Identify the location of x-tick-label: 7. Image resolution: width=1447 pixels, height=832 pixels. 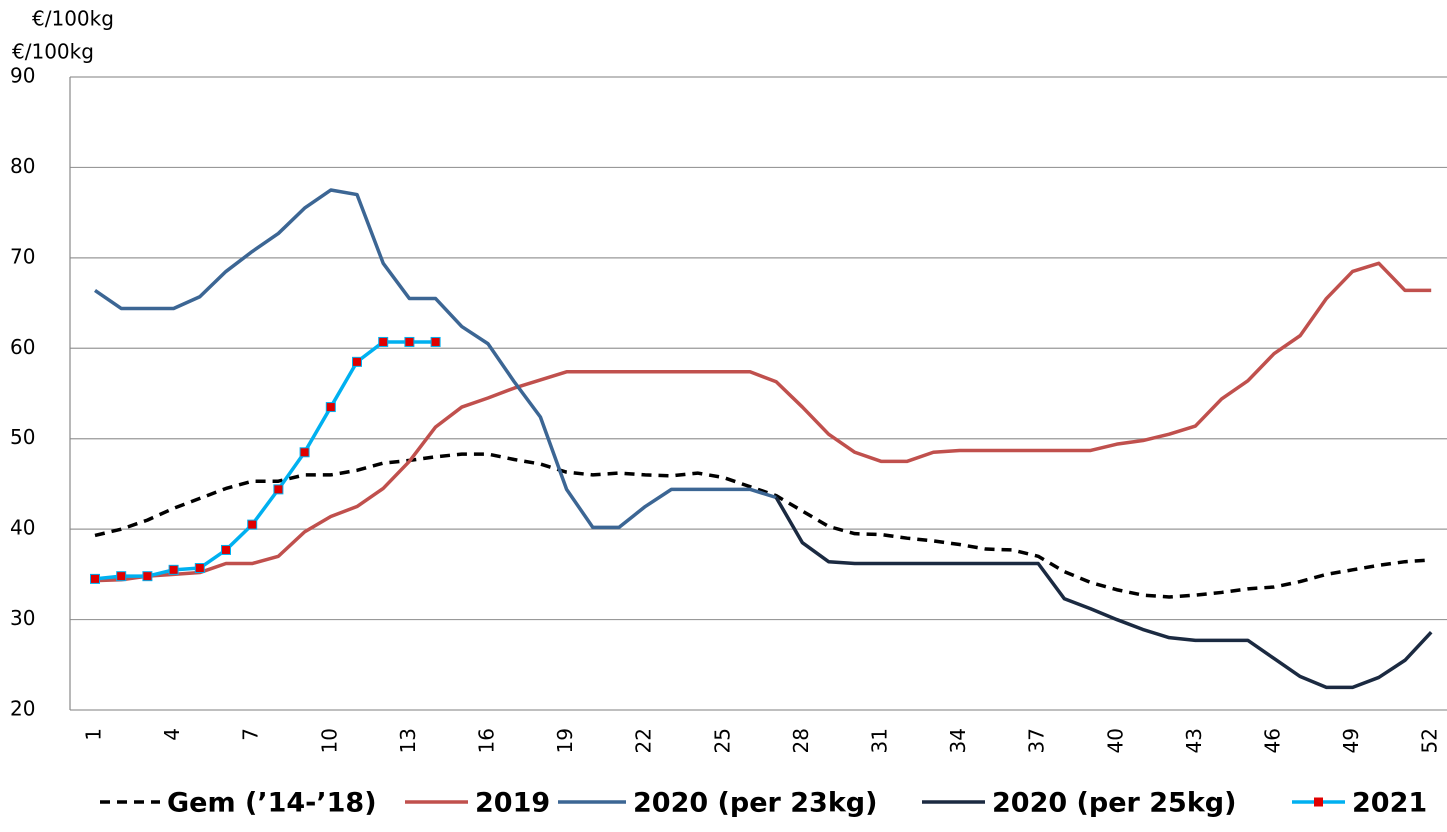
(251, 734).